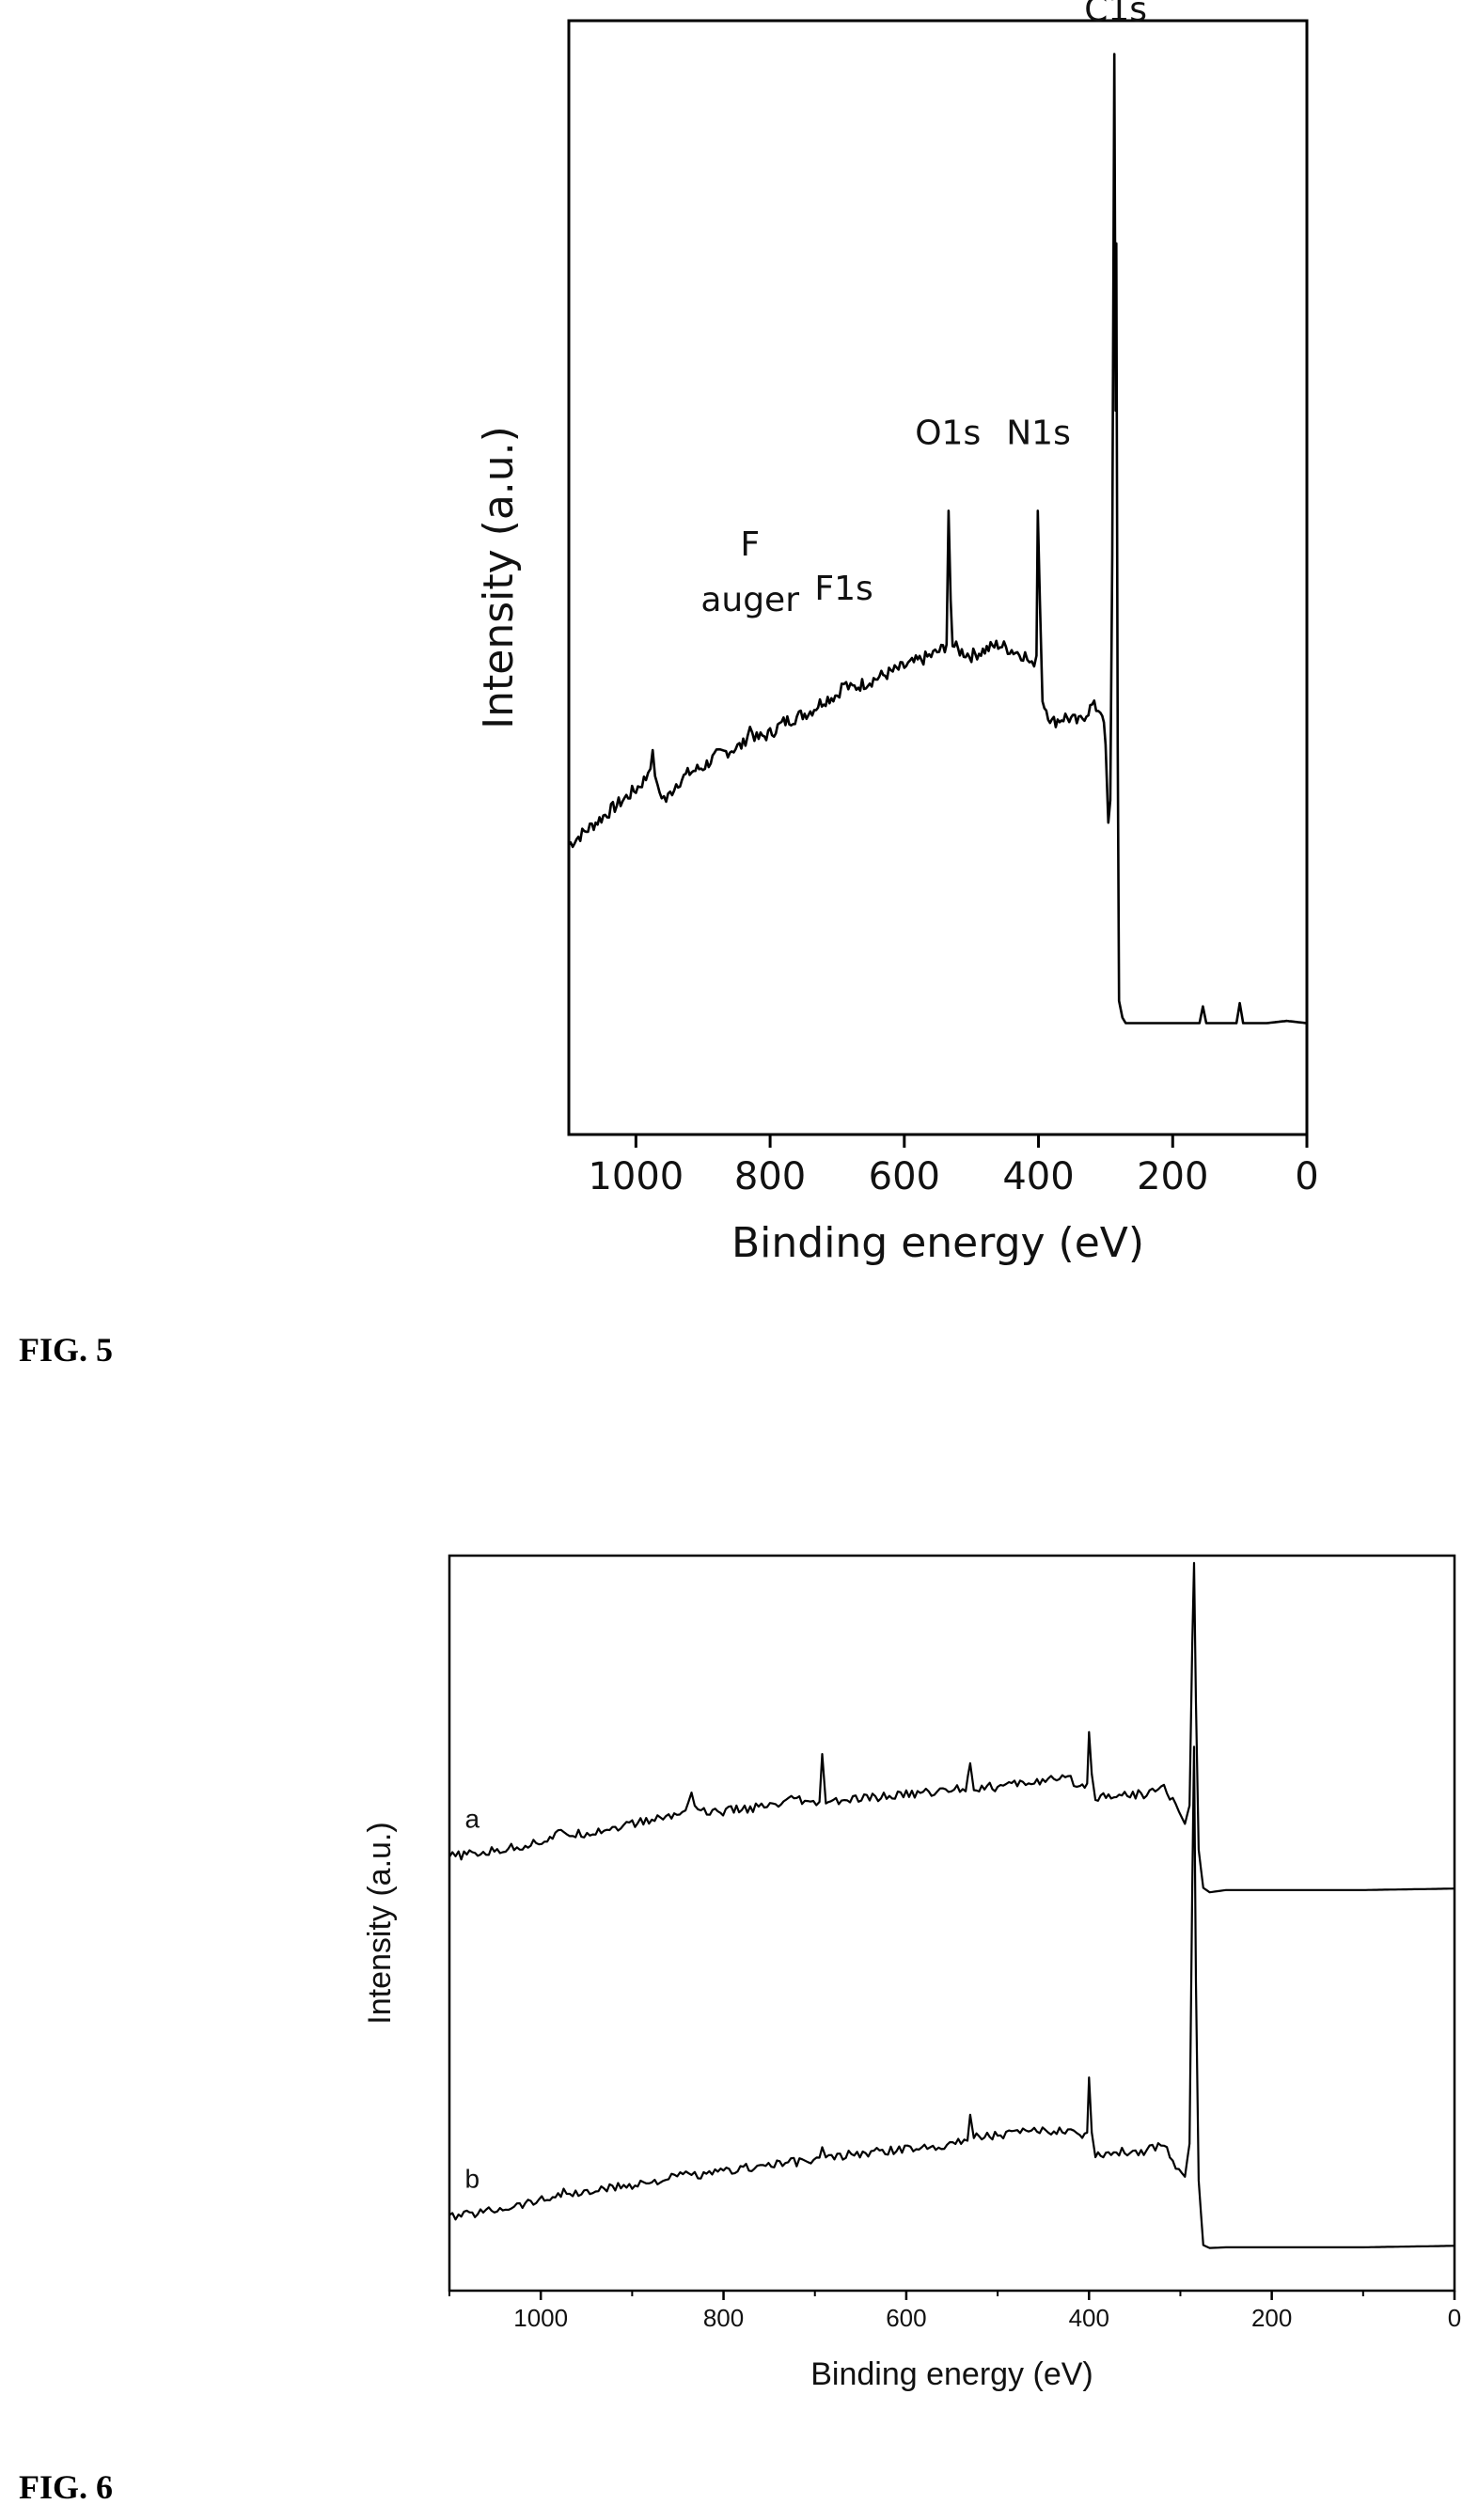 This screenshot has width=1478, height=2520. I want to click on fig5-x-tick-label-400: 400, so click(1038, 1177).